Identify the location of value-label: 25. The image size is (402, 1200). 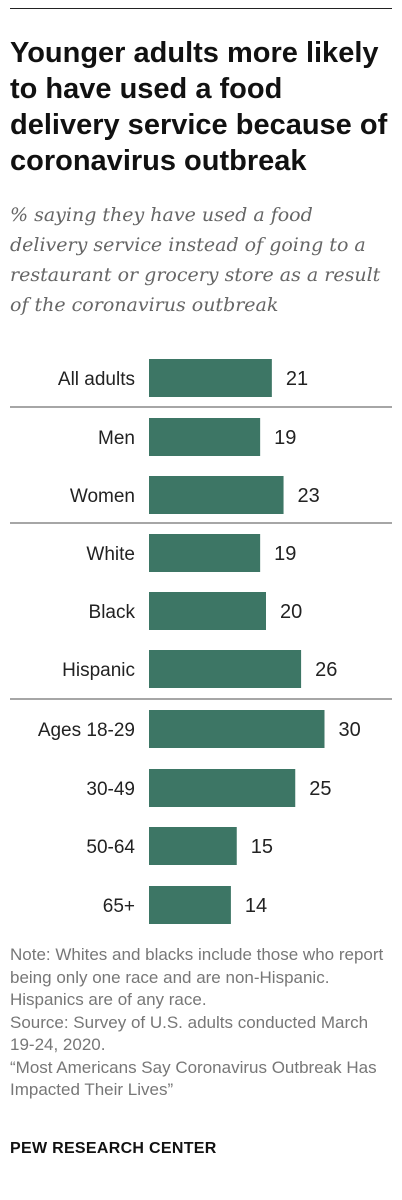
(320, 789).